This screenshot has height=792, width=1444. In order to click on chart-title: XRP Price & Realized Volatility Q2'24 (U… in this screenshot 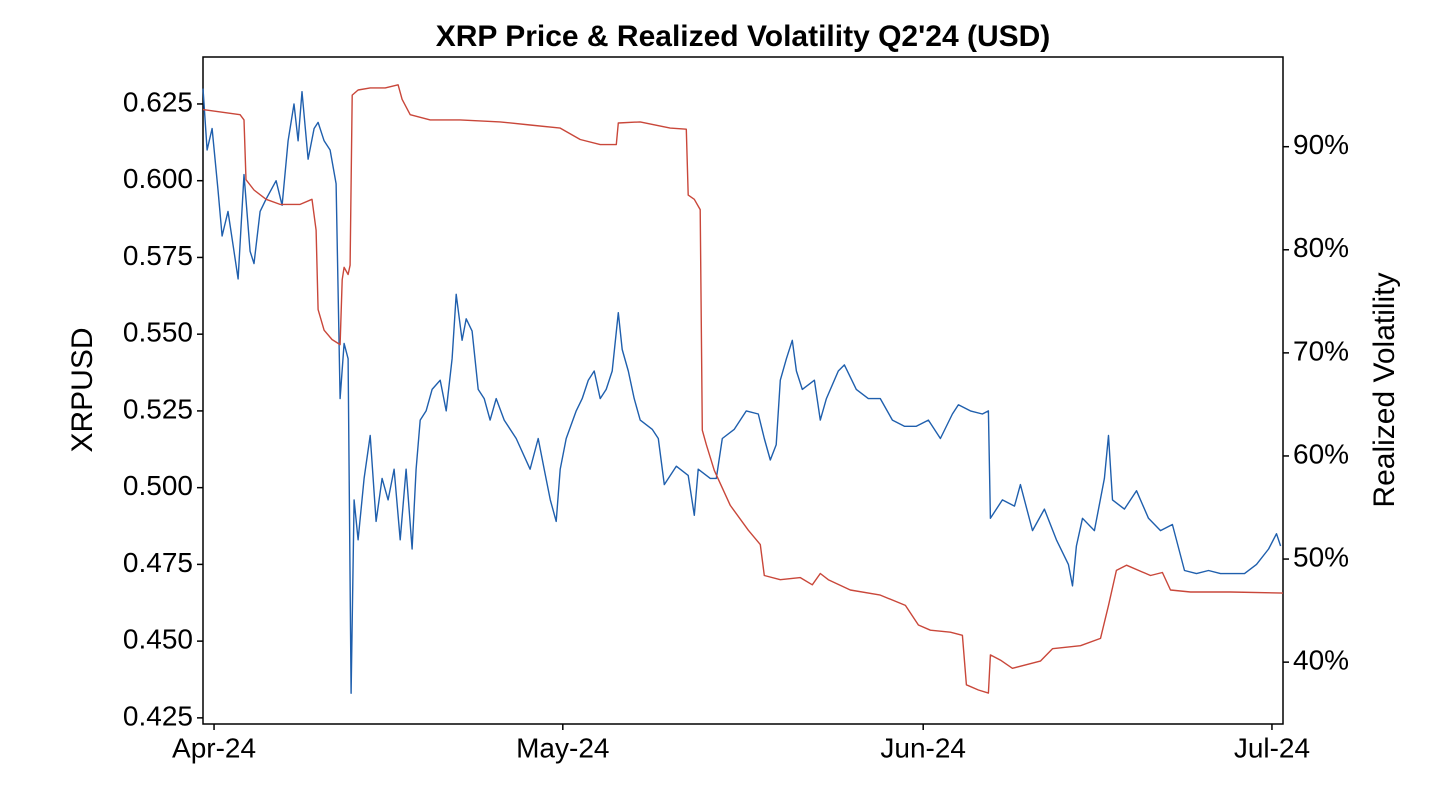, I will do `click(743, 36)`.